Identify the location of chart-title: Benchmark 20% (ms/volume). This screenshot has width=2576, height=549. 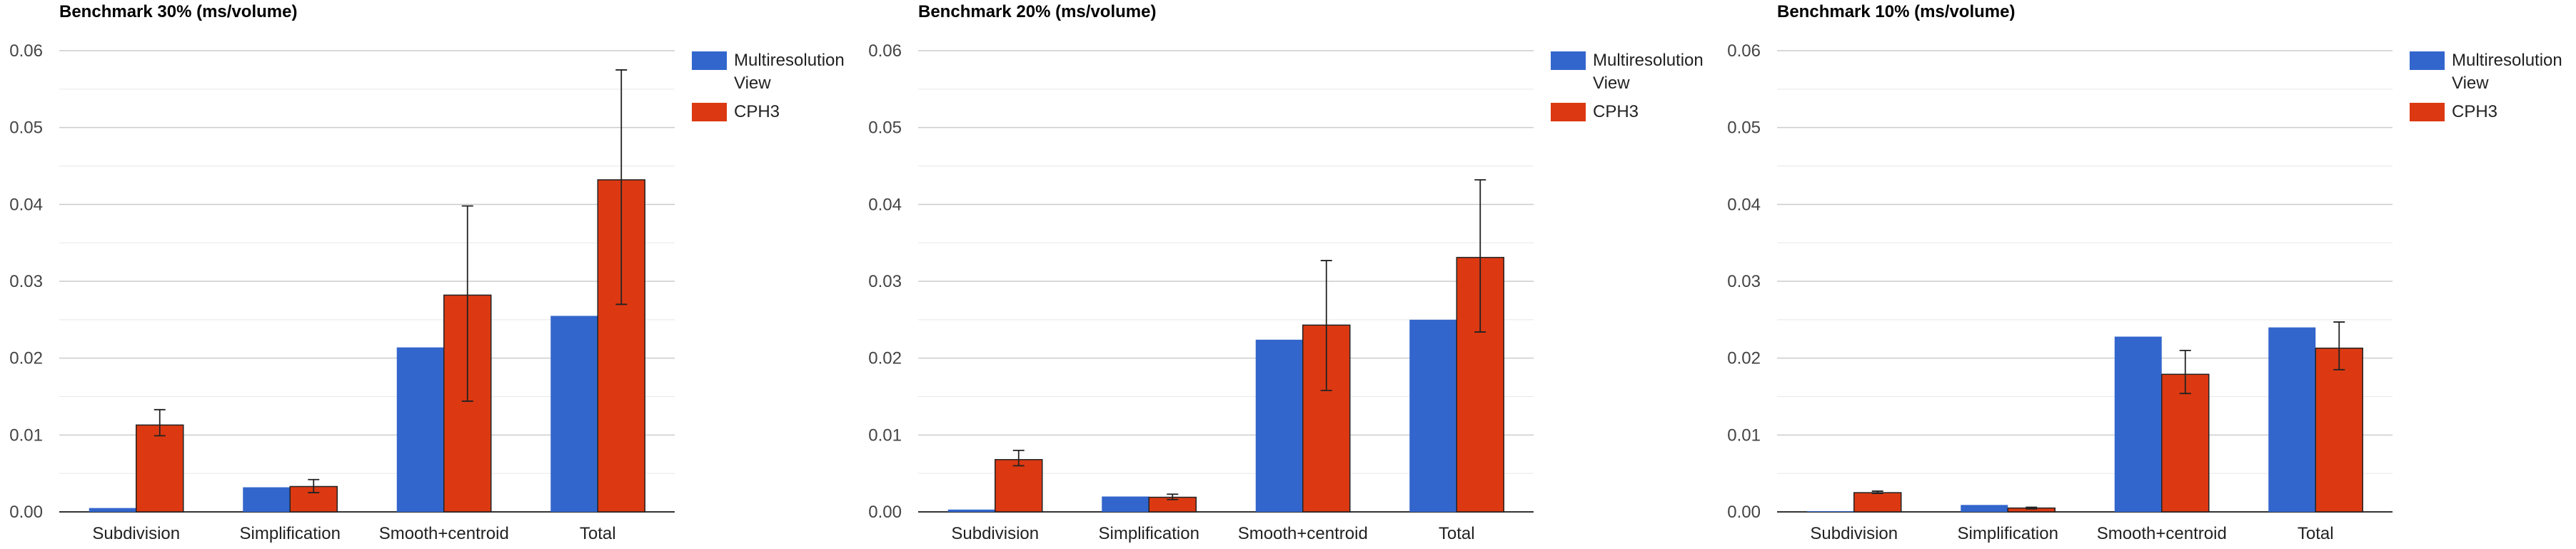
(1037, 11).